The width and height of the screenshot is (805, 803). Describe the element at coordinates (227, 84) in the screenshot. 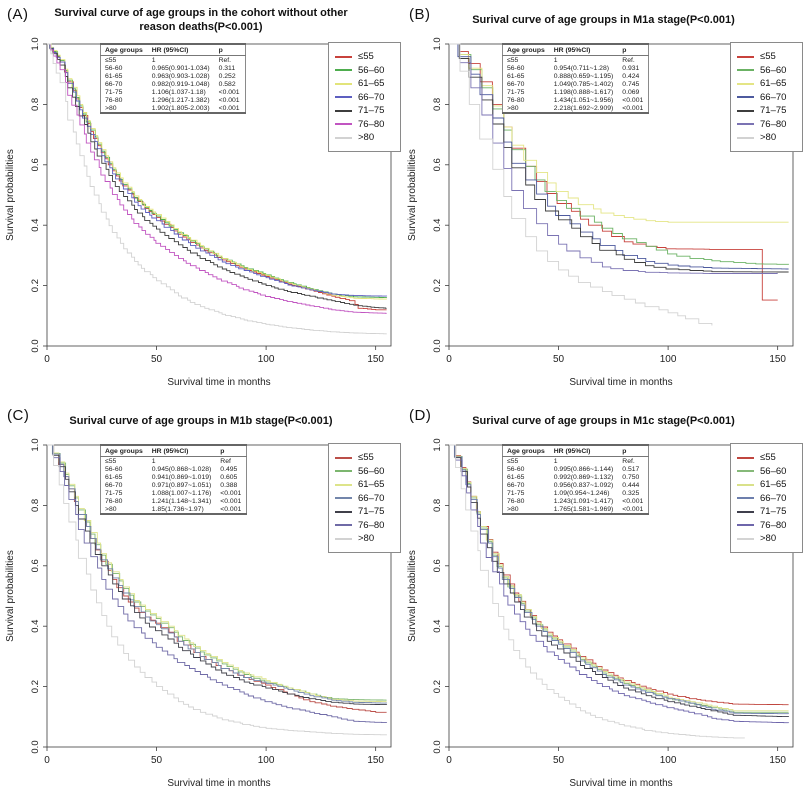

I see `hr-table-cell: 0.582` at that location.